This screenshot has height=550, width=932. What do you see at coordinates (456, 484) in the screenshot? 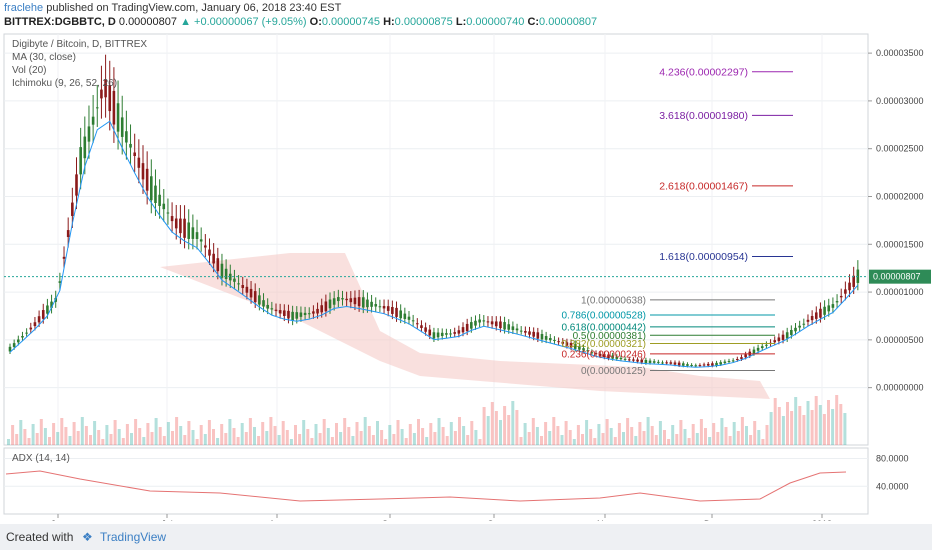
I see `adx-pane: Jun Jul Aug Sep Oct Nov Dec 2018 80.0000 40.0000` at bounding box center [456, 484].